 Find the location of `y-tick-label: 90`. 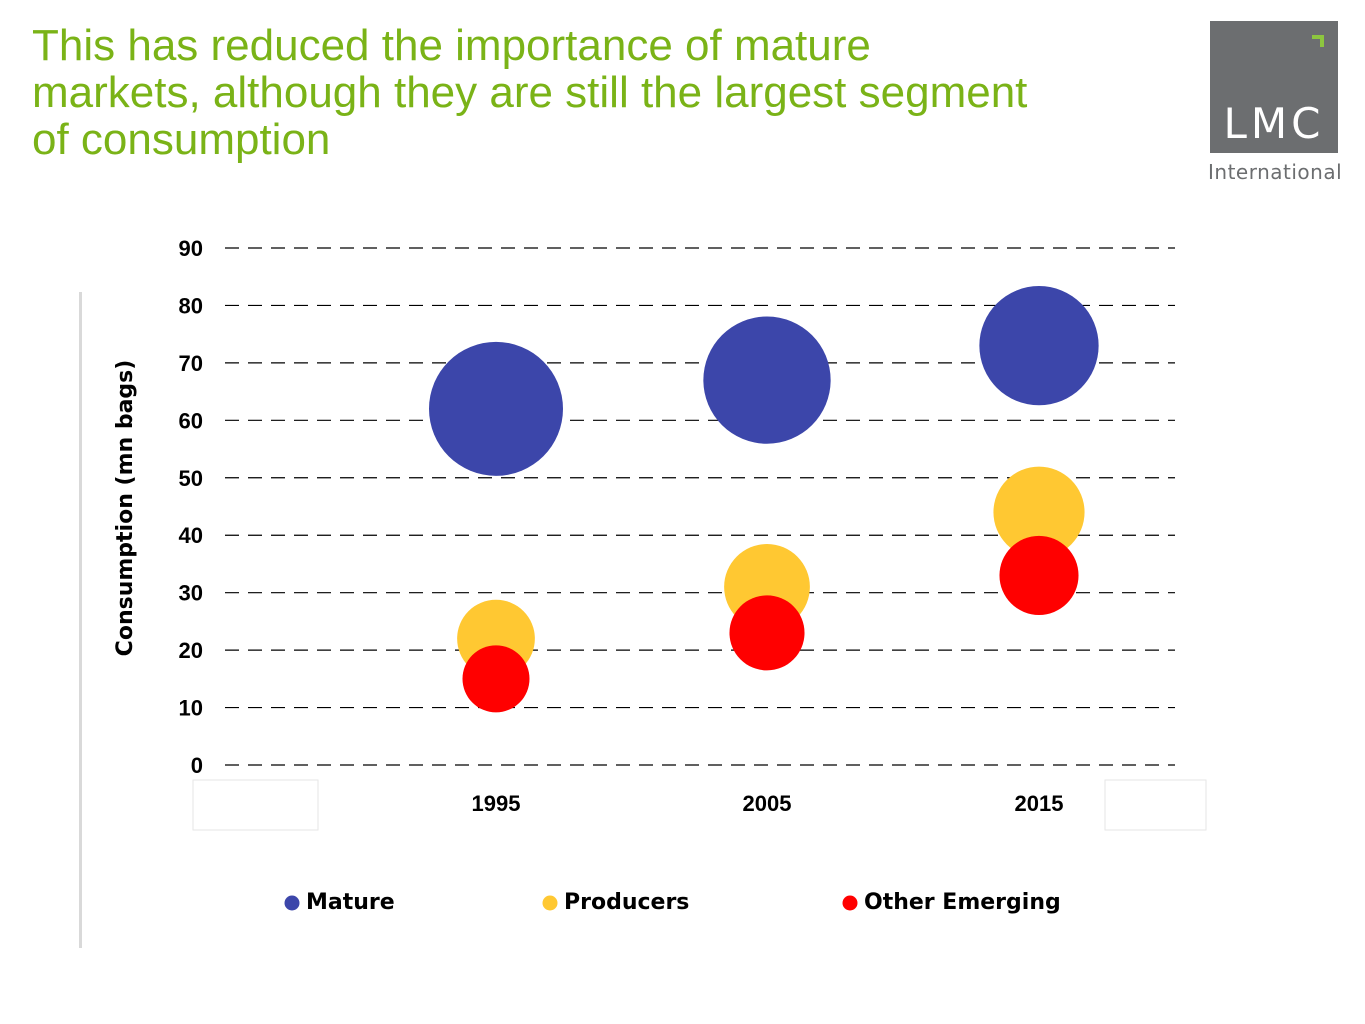

y-tick-label: 90 is located at coordinates (191, 248).